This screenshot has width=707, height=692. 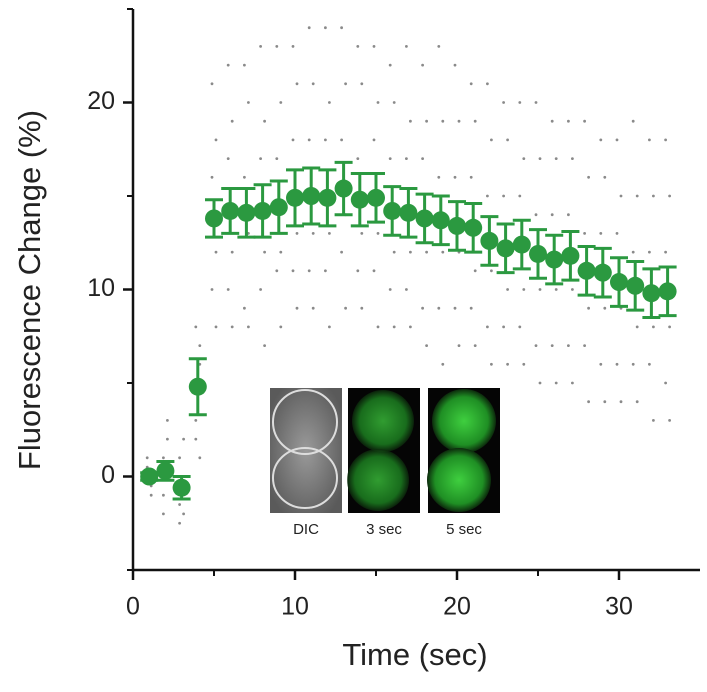 I want to click on y-axis-label: Fluorescence Change (%), so click(x=29, y=290).